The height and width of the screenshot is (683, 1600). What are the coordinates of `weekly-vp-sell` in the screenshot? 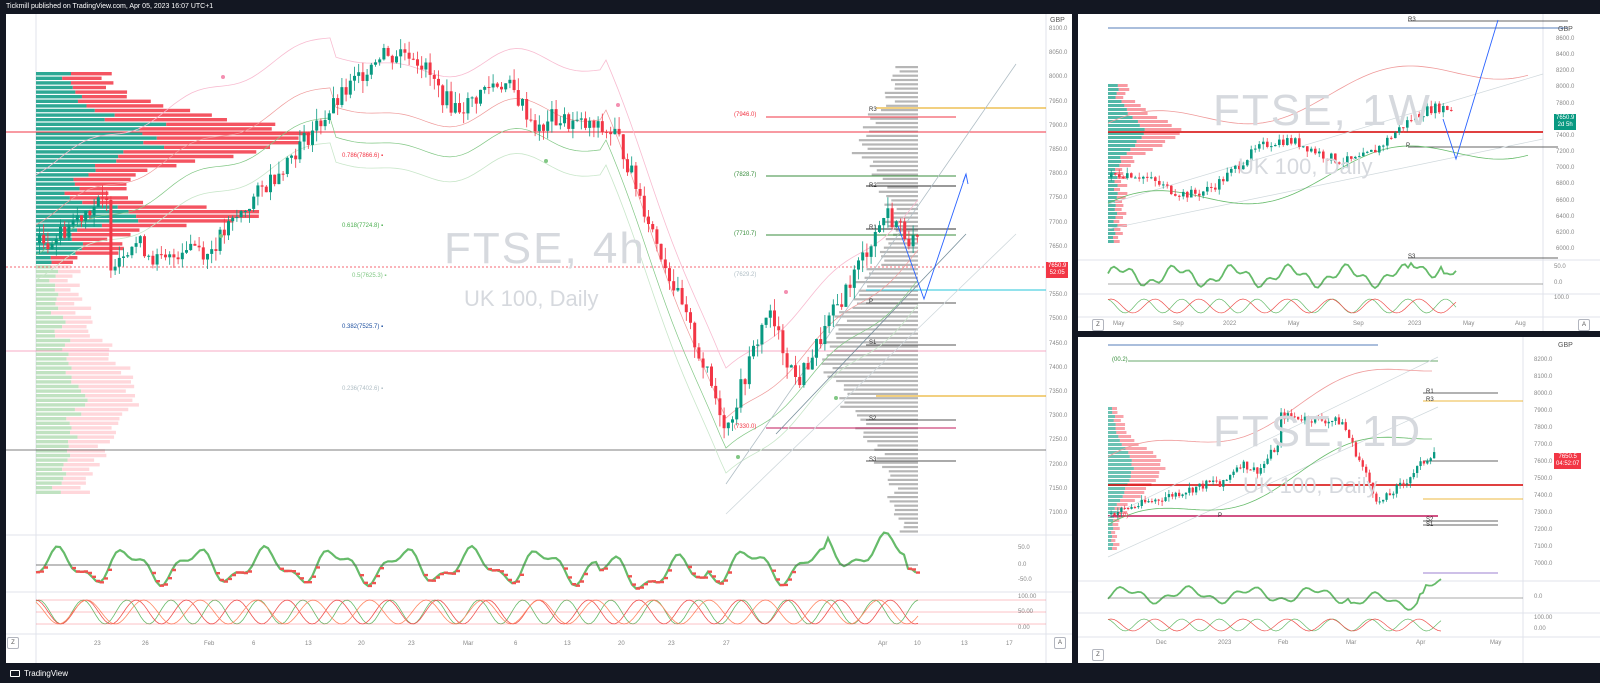 It's located at (1119, 233).